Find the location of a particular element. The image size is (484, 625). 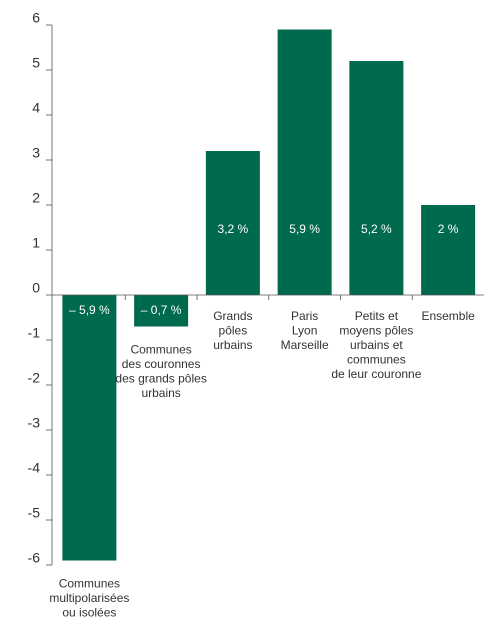

x-tick-label-line: des grands pôles is located at coordinates (160, 379).